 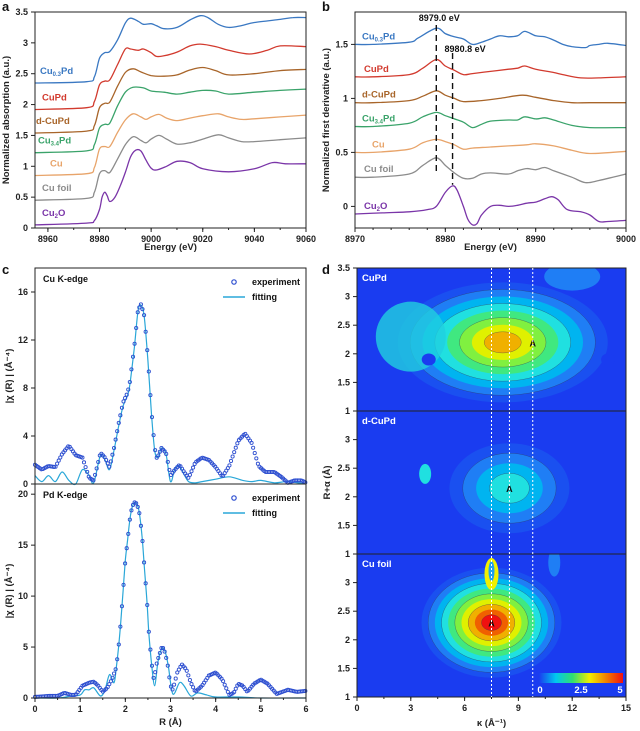 I want to click on x-tick-label: 8960, so click(x=48, y=239).